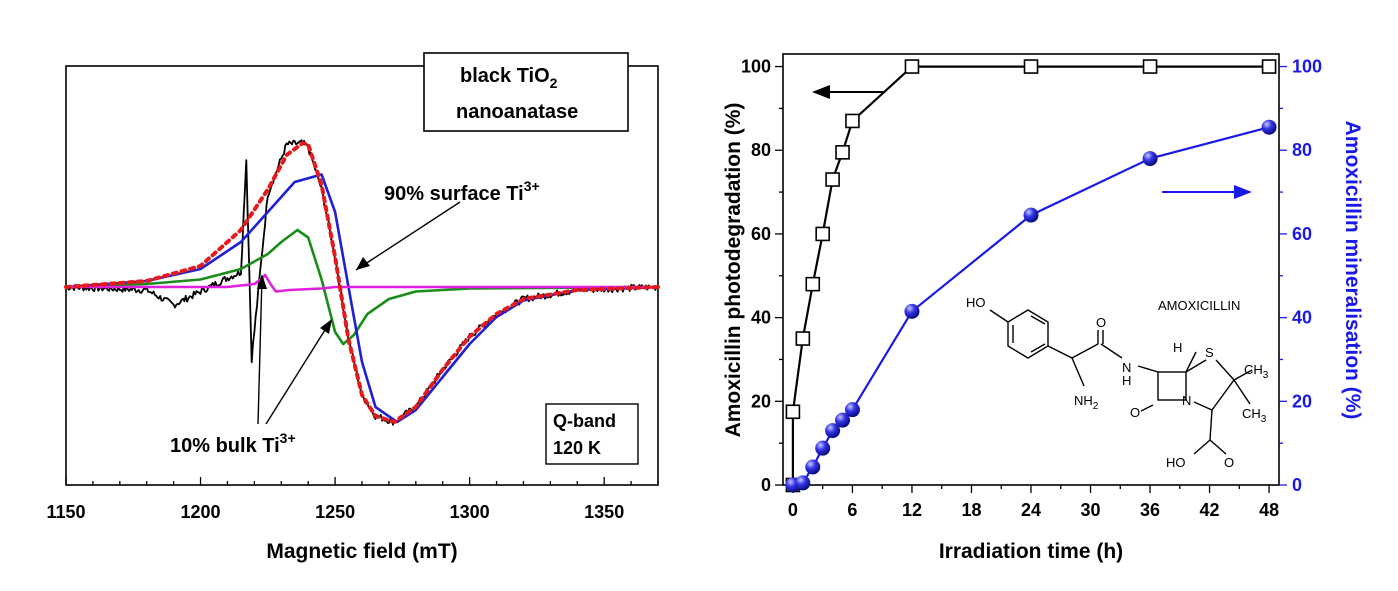  I want to click on left-axis-arrowhead, so click(821, 92).